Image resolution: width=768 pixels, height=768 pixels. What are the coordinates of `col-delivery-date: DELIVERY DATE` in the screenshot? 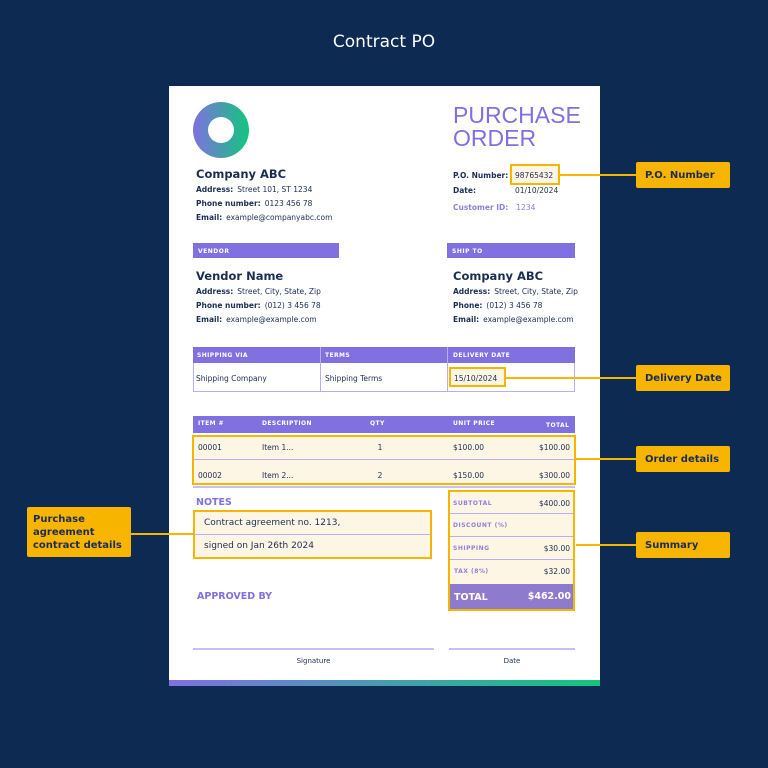 It's located at (482, 355).